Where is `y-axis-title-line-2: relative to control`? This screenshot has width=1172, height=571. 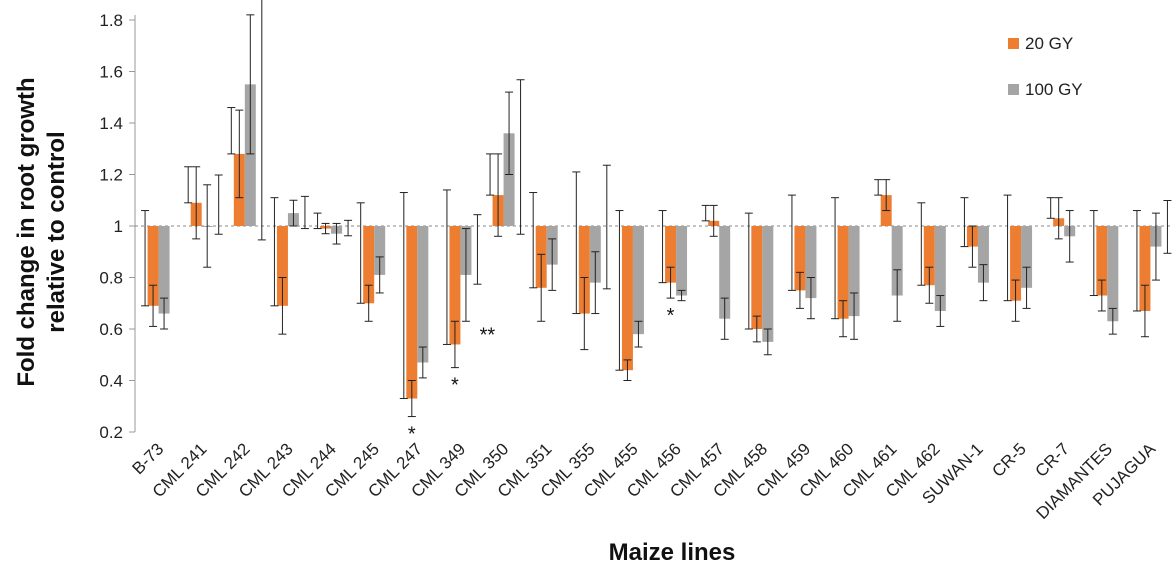 y-axis-title-line-2: relative to control is located at coordinates (56, 231).